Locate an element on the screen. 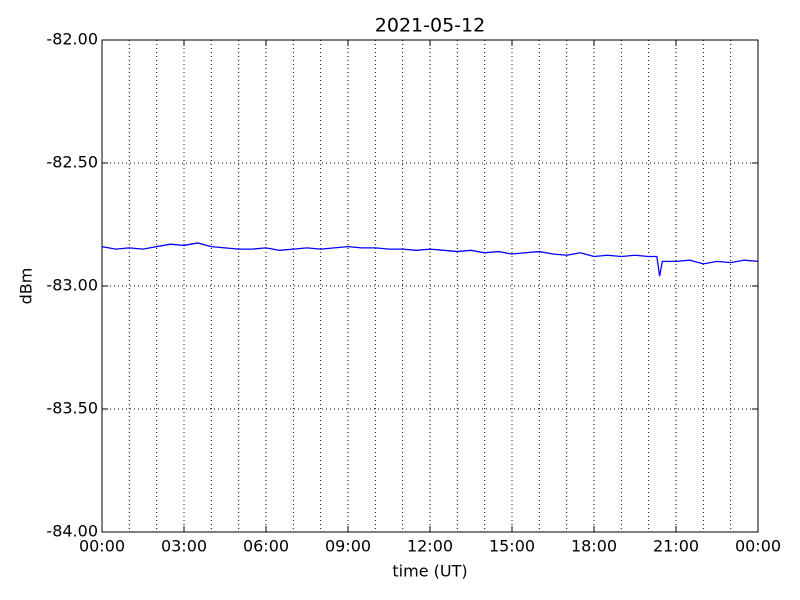 The image size is (800, 600). chart-title: 2021-05-12 is located at coordinates (430, 26).